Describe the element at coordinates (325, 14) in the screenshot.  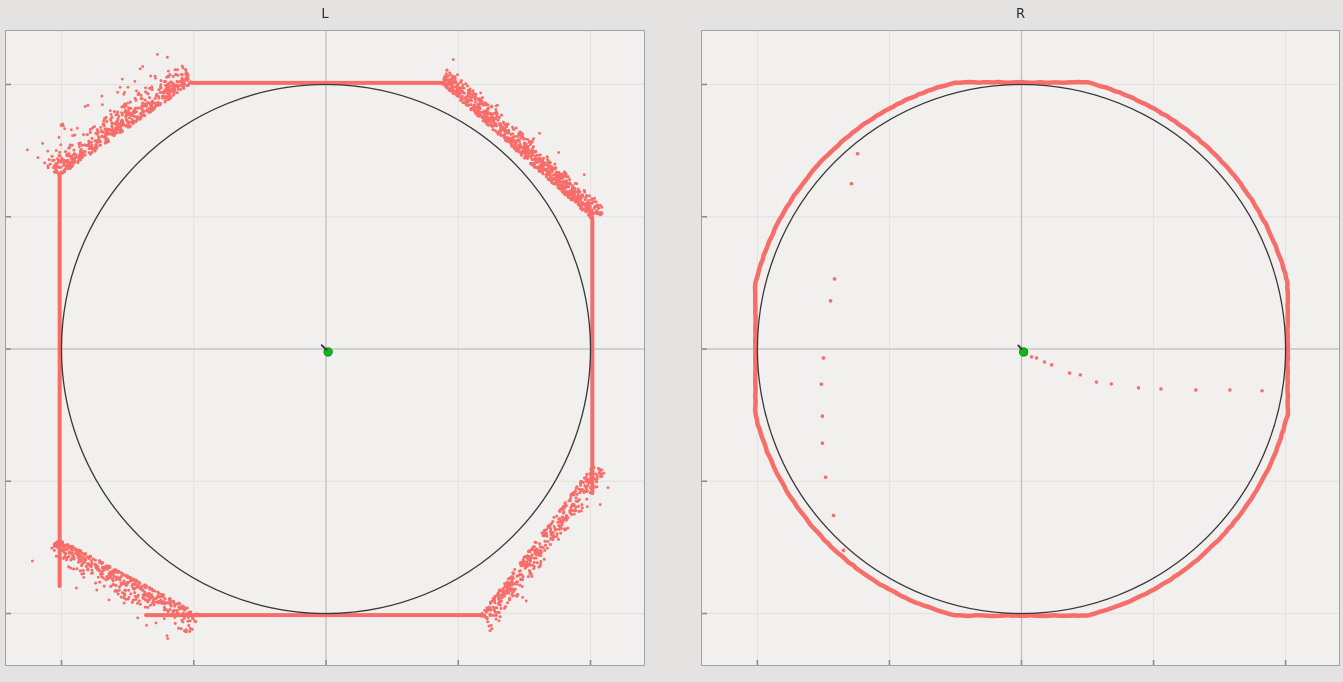
I see `left-stick-title: L` at that location.